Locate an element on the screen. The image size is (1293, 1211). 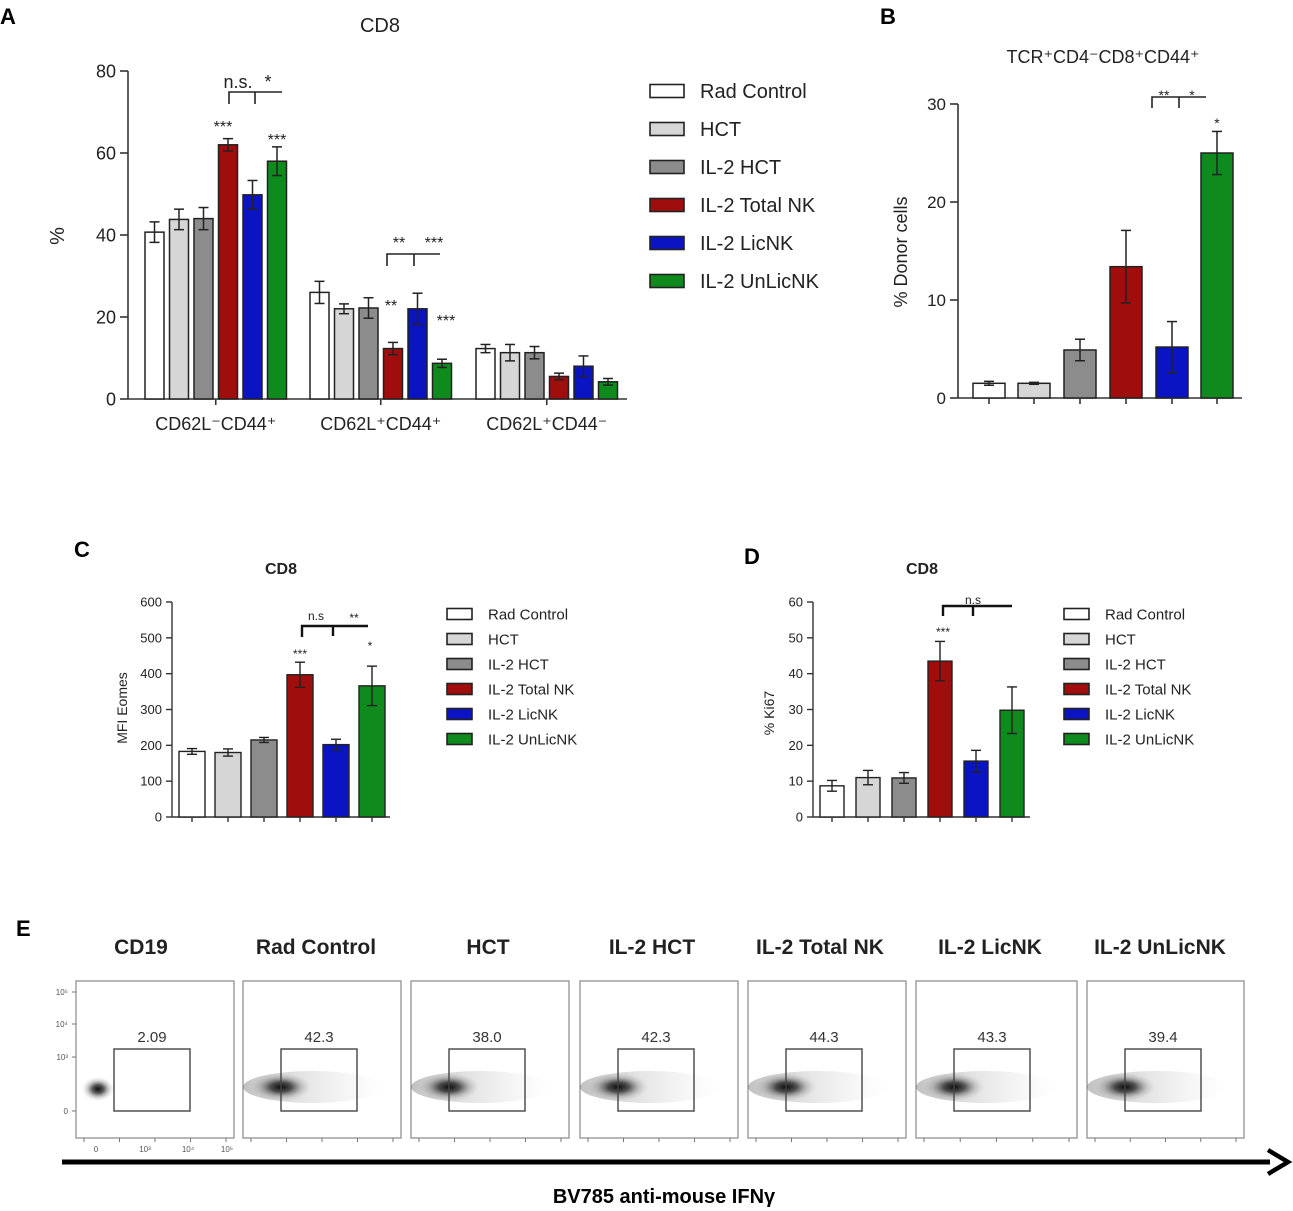
panel-d-y-tick-label: 10 is located at coordinates (796, 781).